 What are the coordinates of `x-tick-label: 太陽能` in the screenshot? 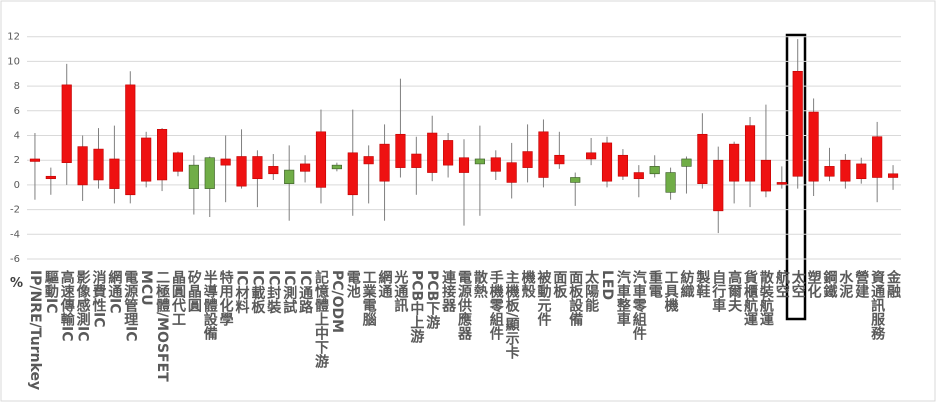 It's located at (591, 291).